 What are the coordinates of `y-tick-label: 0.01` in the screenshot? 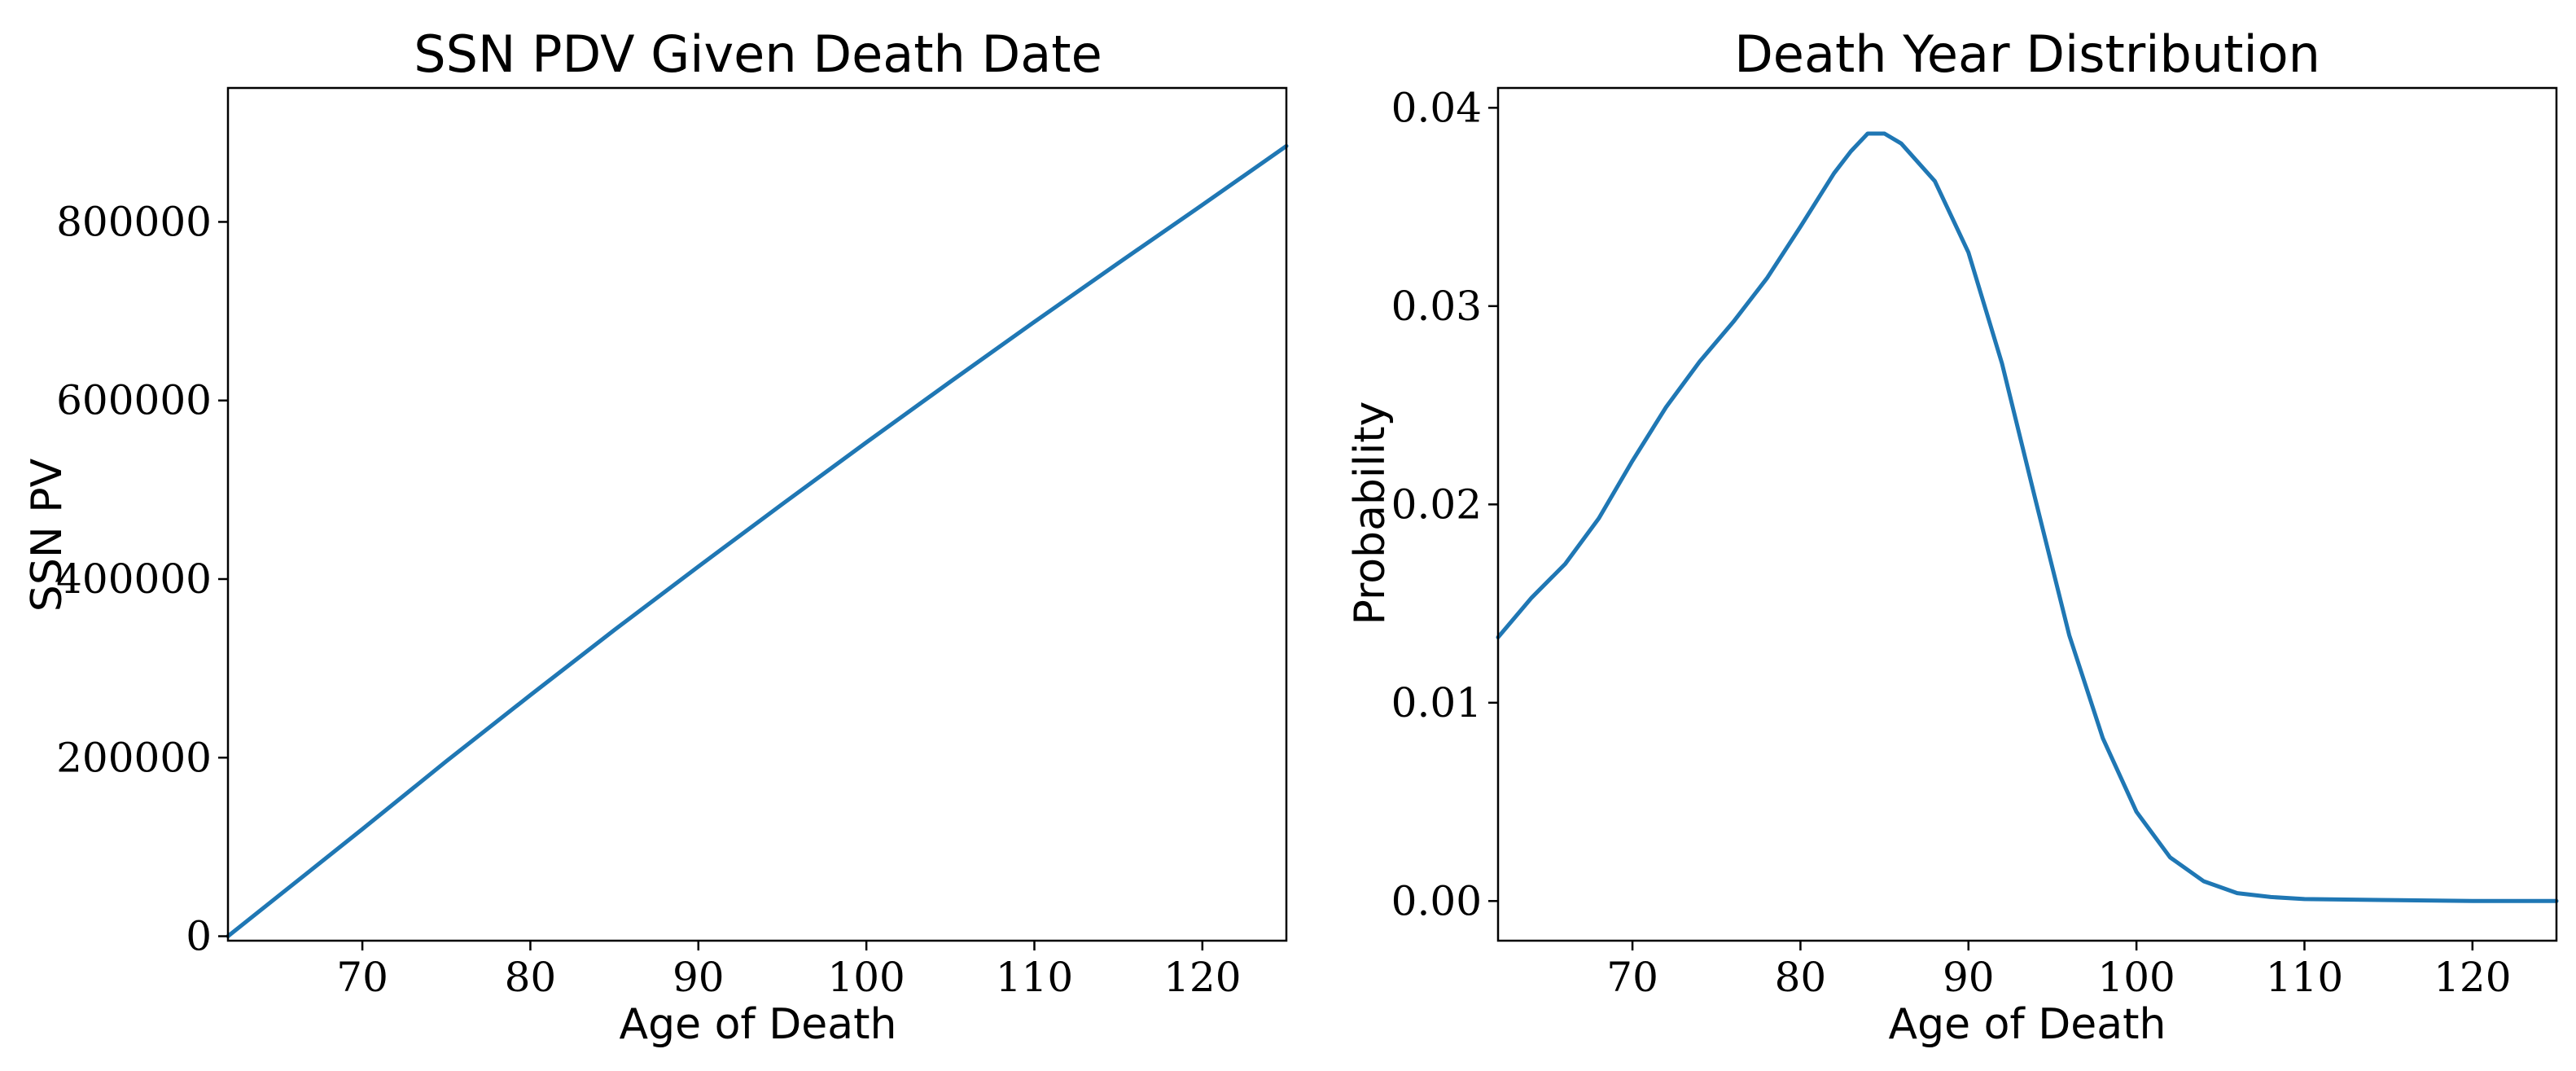 It's located at (1436, 702).